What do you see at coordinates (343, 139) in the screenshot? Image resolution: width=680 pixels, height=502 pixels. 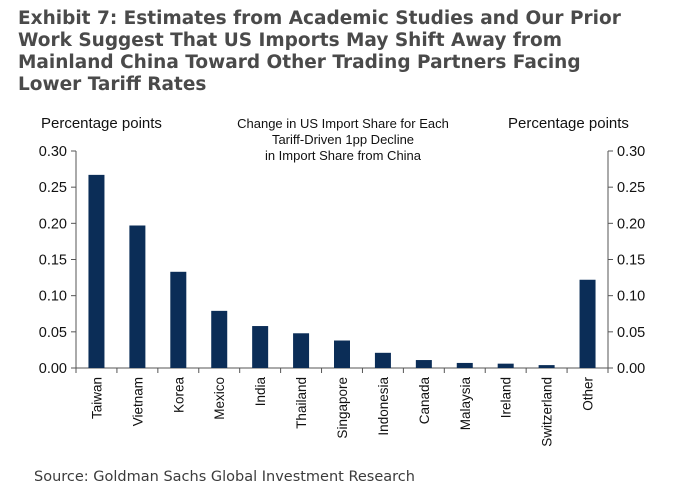 I see `chart-annotation-line: Tariff-Driven 1pp Decline` at bounding box center [343, 139].